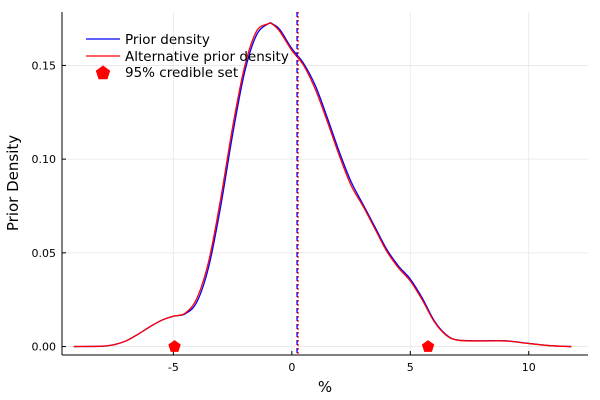  I want to click on y-tick-label-1: 0.05, so click(44, 253).